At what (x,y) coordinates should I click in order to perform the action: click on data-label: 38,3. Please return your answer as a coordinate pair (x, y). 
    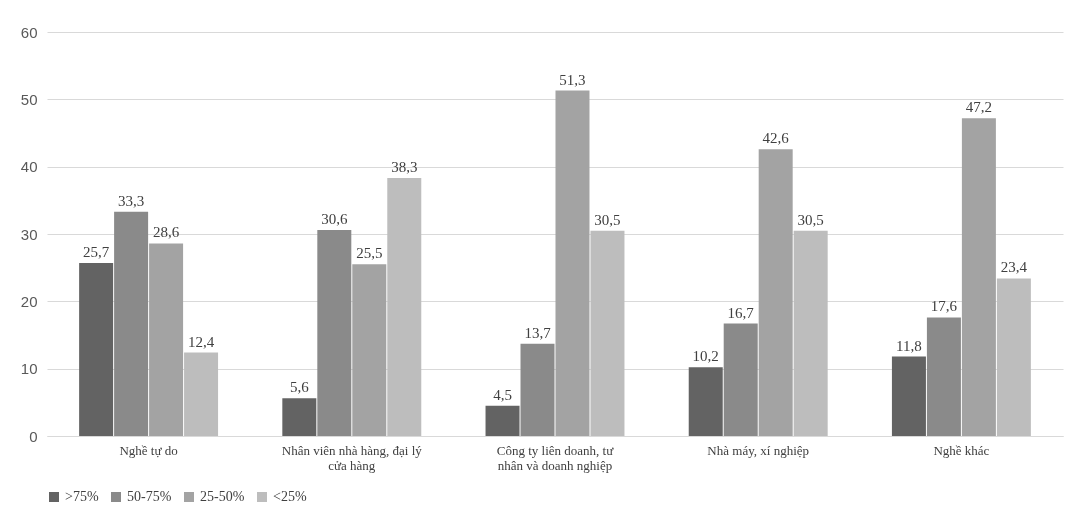
    Looking at the image, I should click on (404, 167).